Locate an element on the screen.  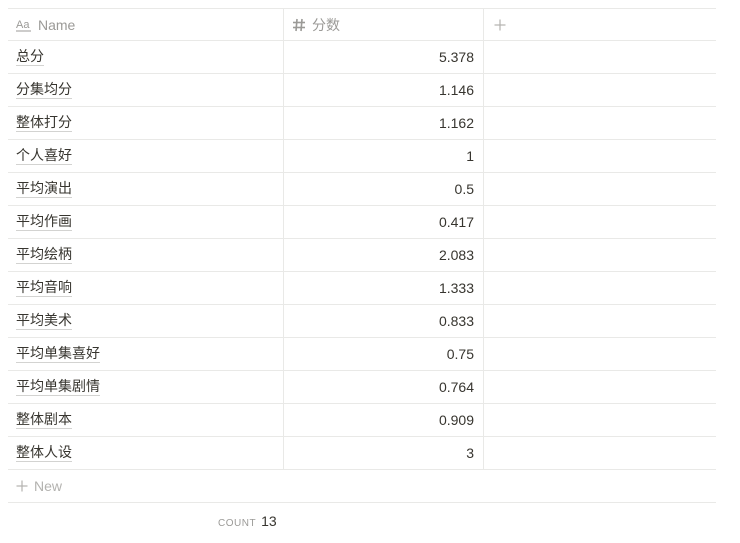
score-cell: 5.378 is located at coordinates (384, 57).